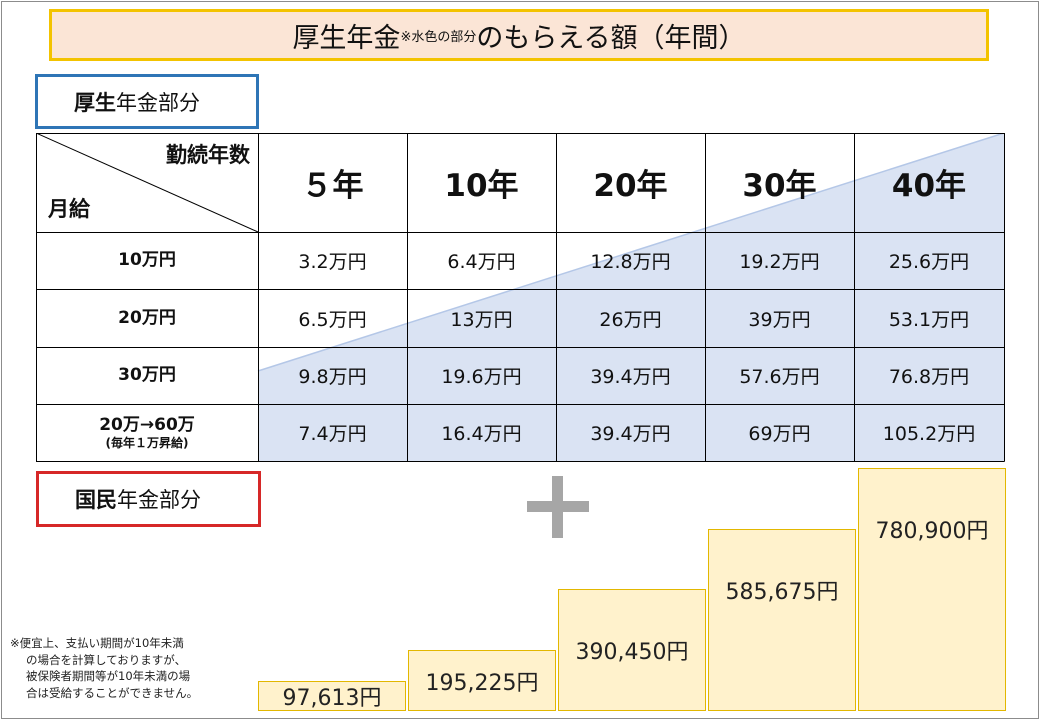  Describe the element at coordinates (332, 186) in the screenshot. I see `column-header: ５年` at that location.